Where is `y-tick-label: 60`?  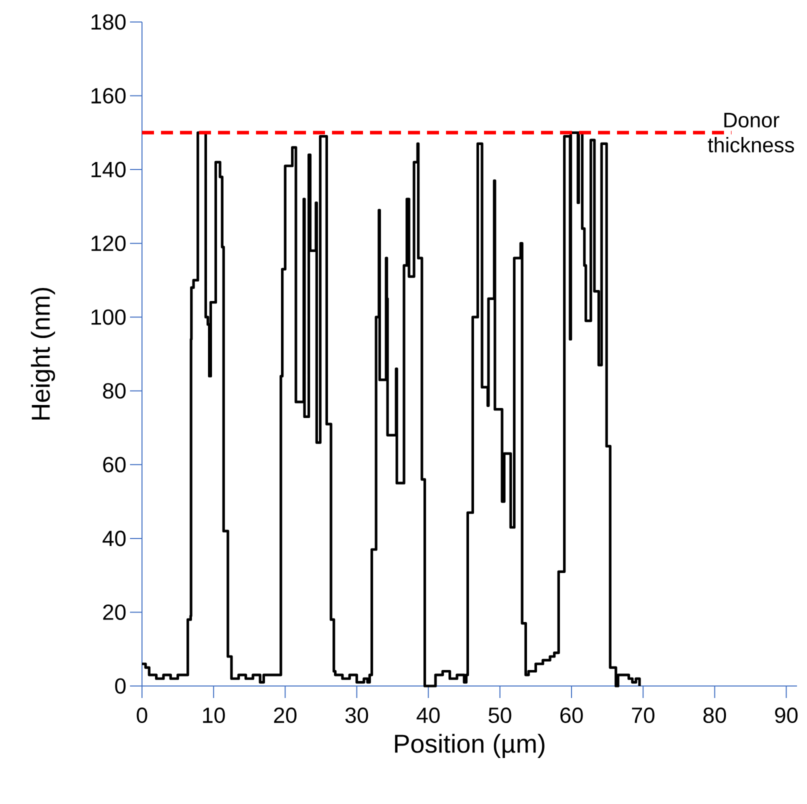 y-tick-label: 60 is located at coordinates (114, 464).